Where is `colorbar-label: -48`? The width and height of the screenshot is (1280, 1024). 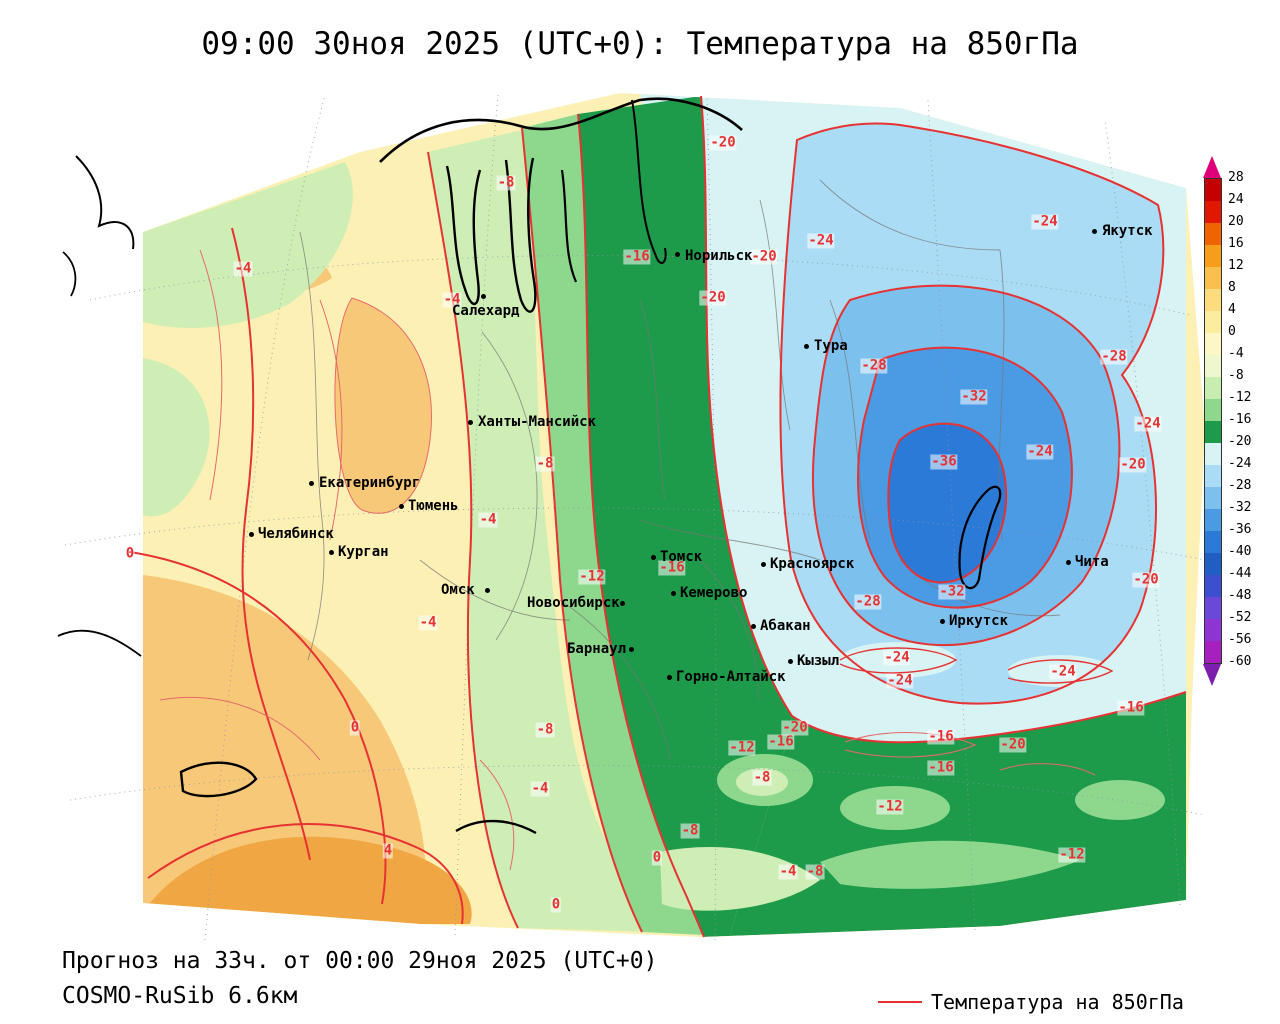 colorbar-label: -48 is located at coordinates (1240, 595).